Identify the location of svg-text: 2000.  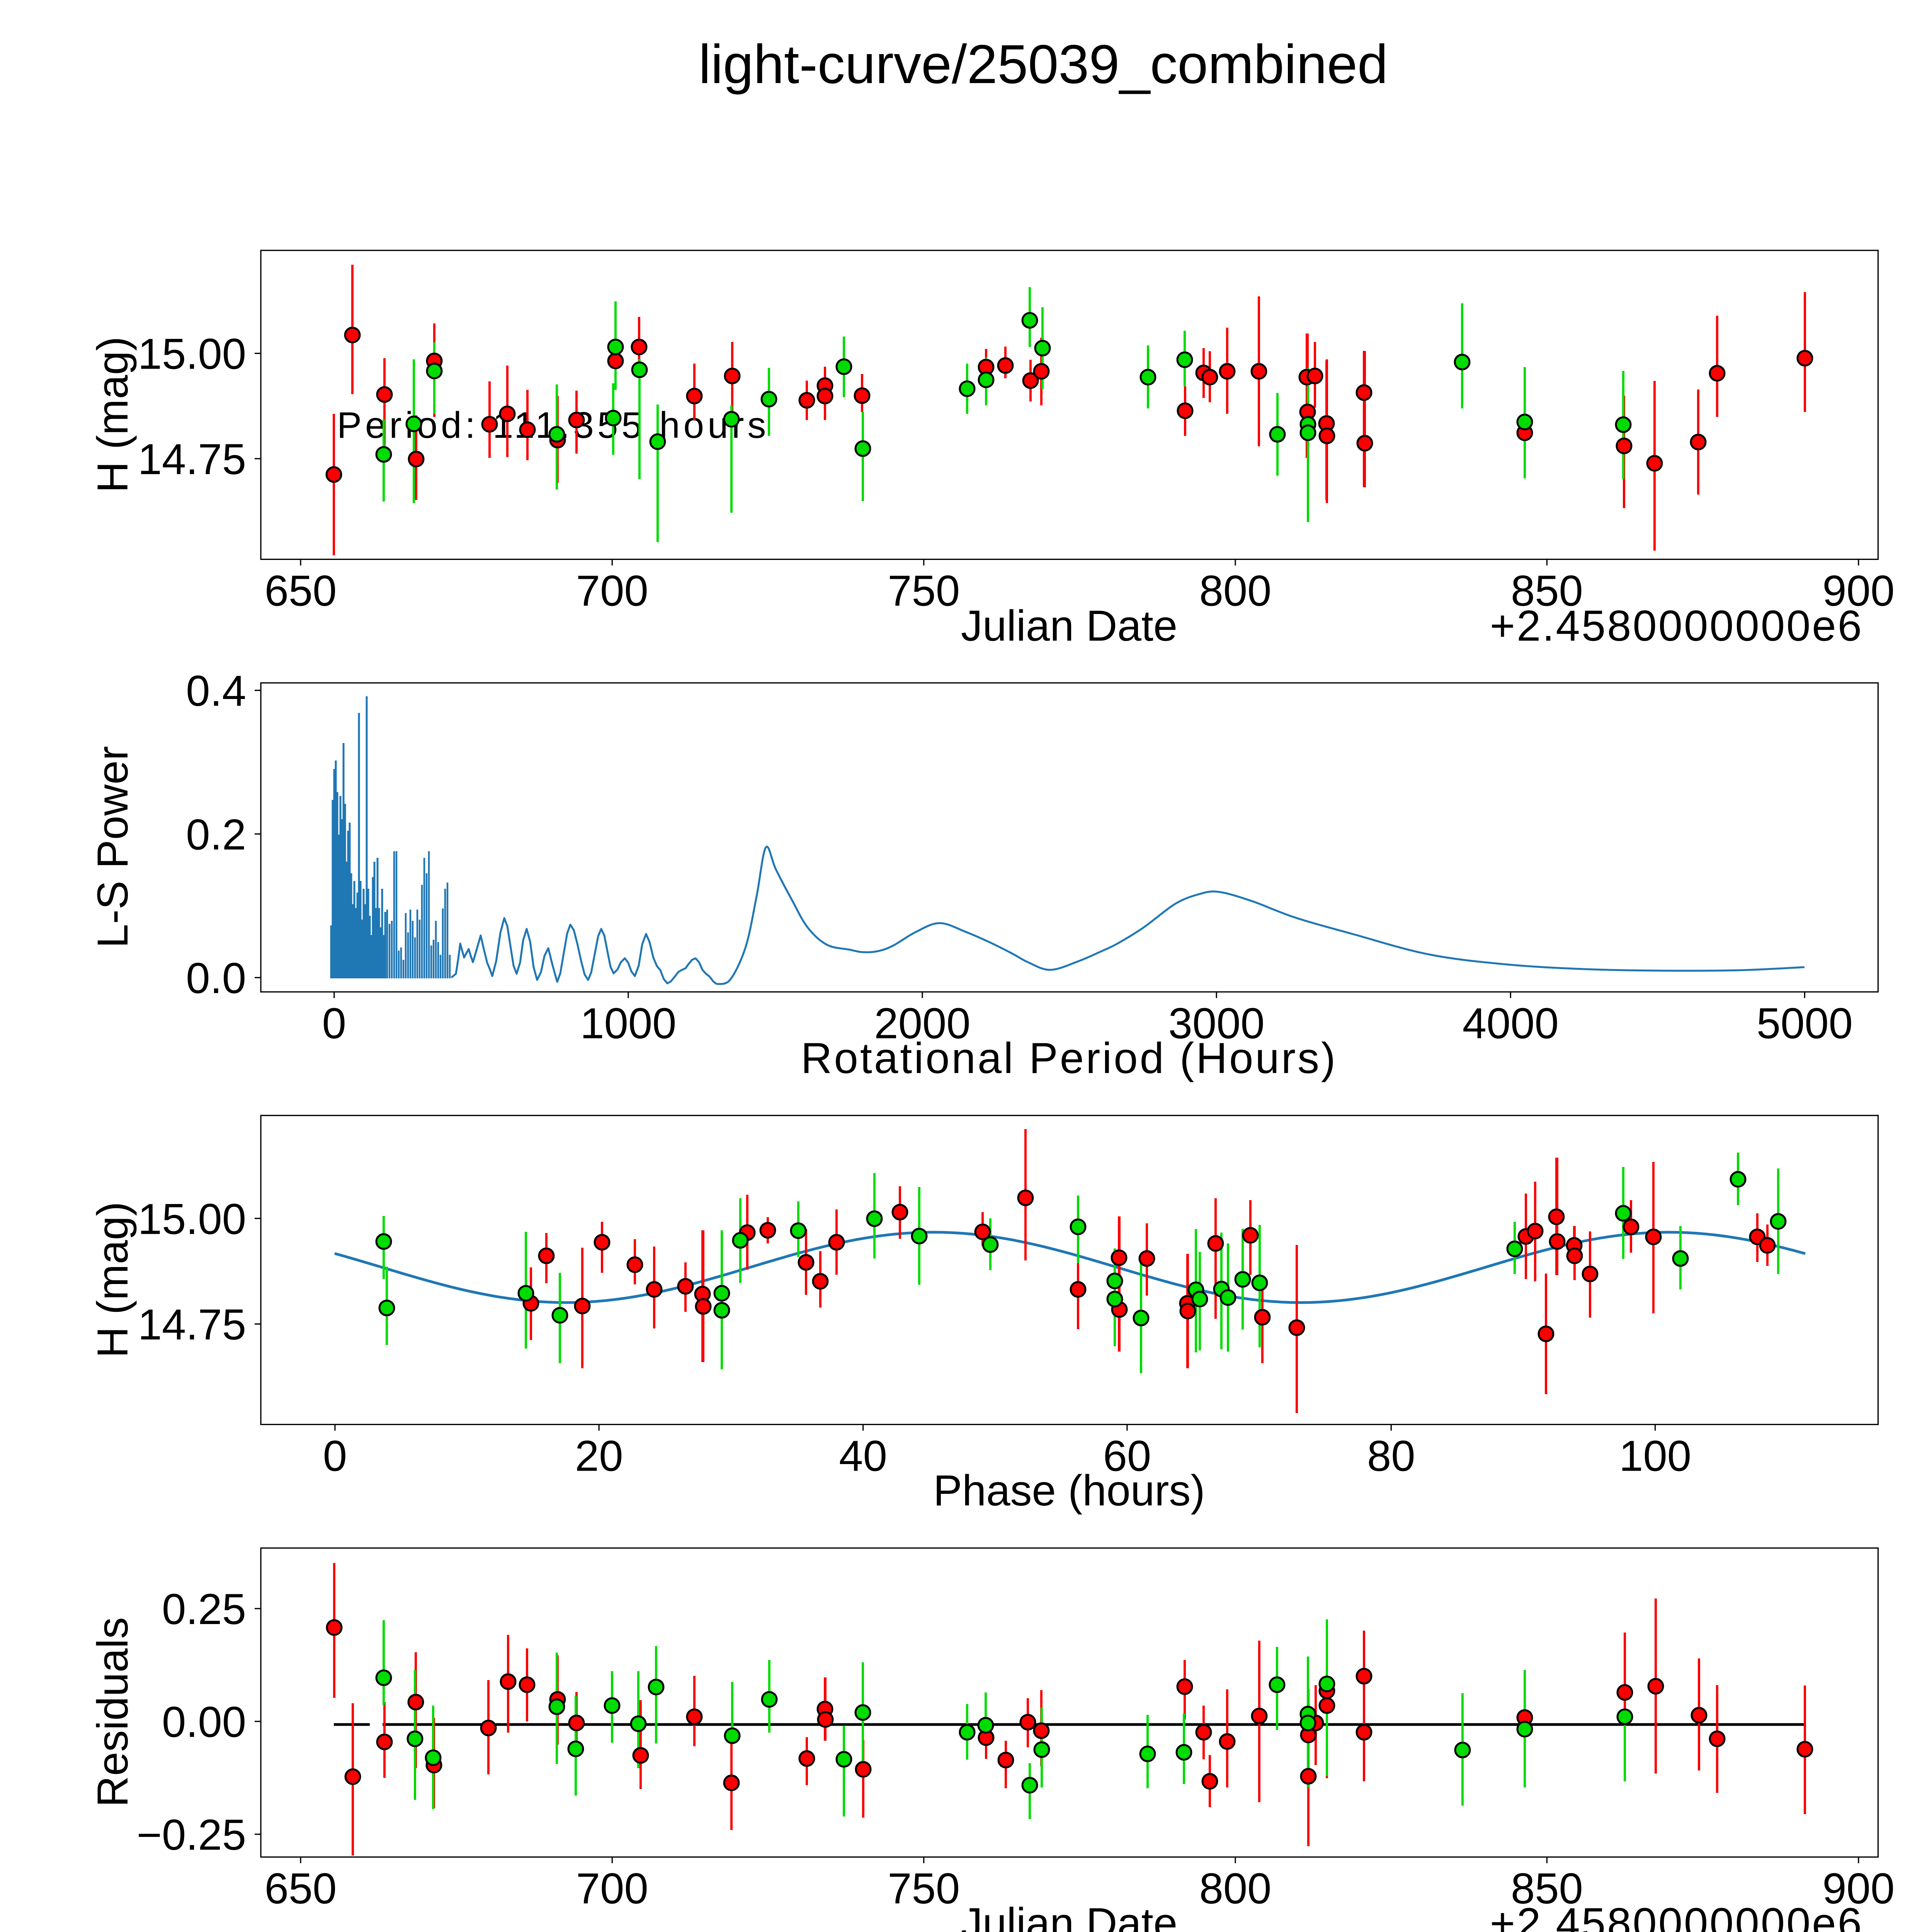
(922, 1024).